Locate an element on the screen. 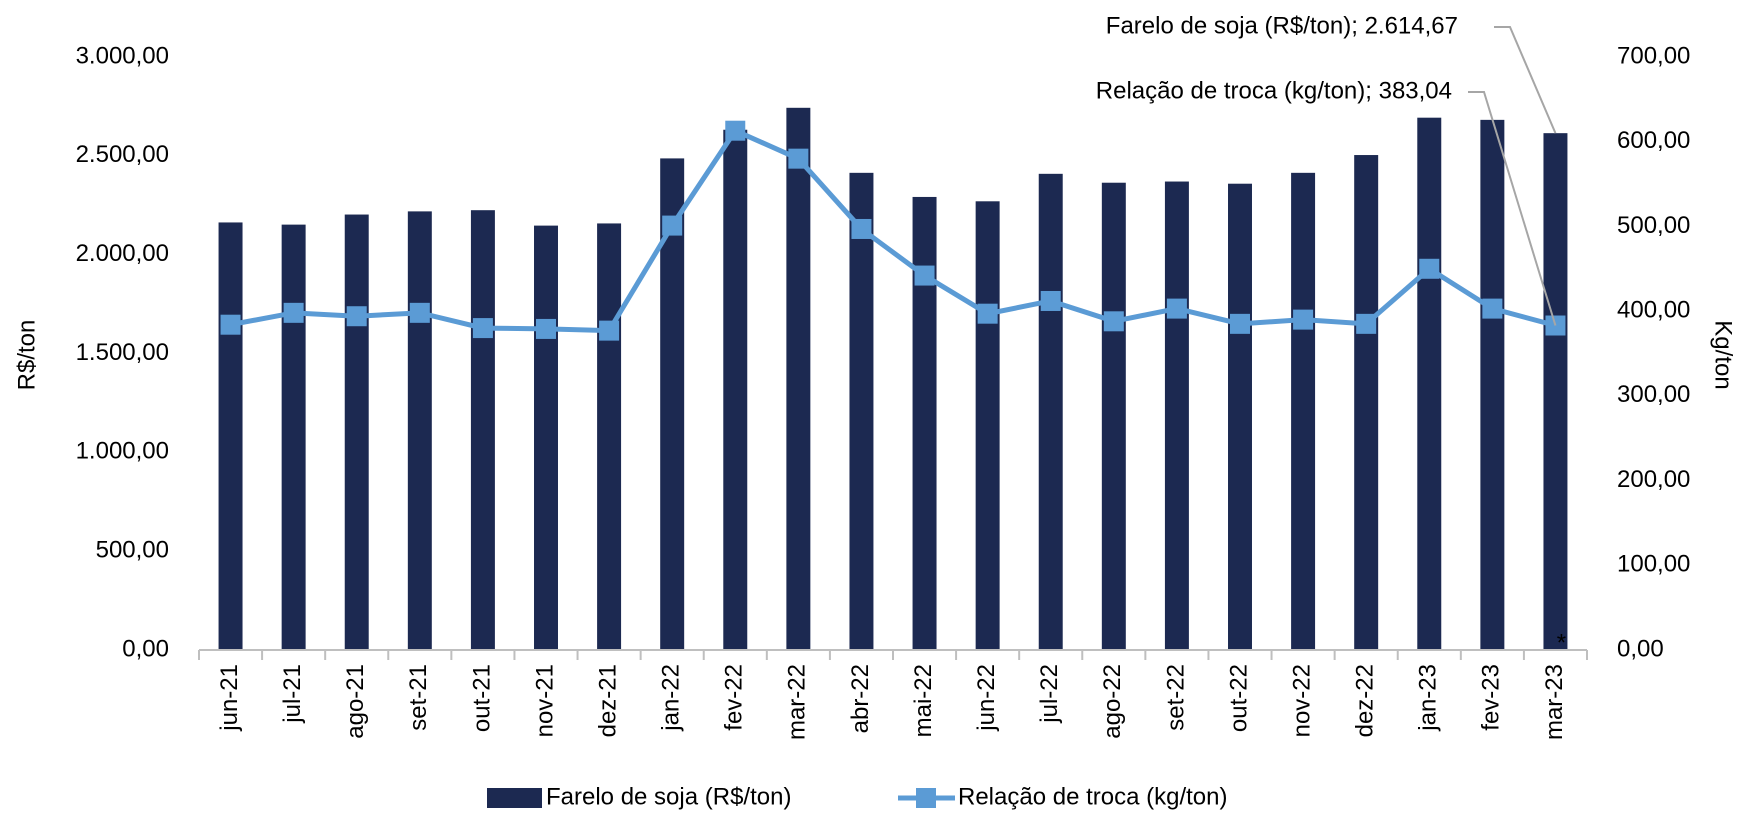 The width and height of the screenshot is (1750, 815). y-tick-label: 1.500,00 is located at coordinates (122, 352).